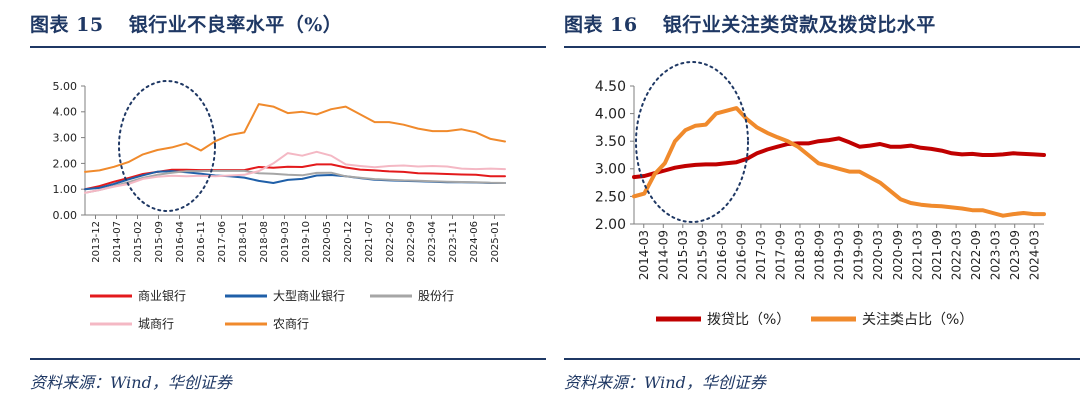  I want to click on x-tick-label: 2016-09, so click(742, 255).